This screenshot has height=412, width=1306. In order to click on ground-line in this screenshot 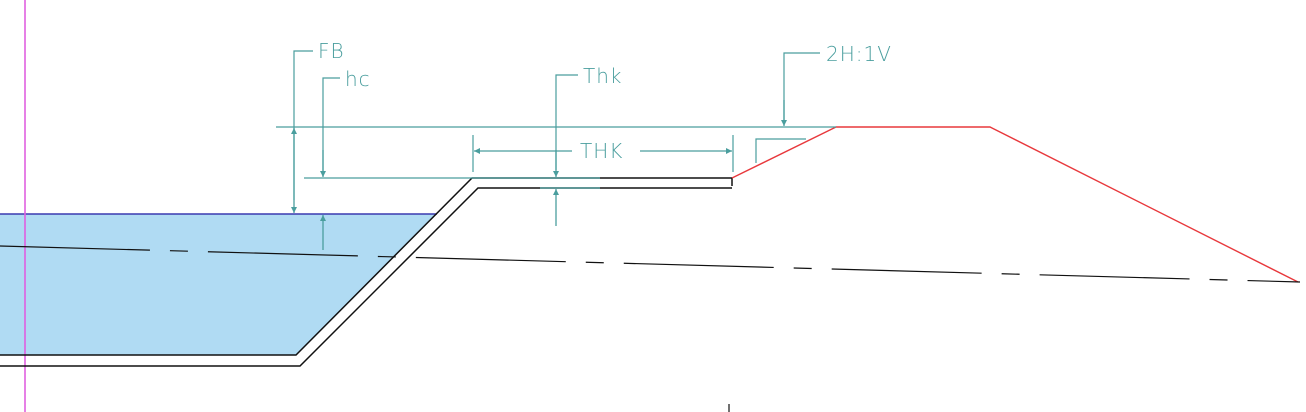, I will do `click(650, 264)`.